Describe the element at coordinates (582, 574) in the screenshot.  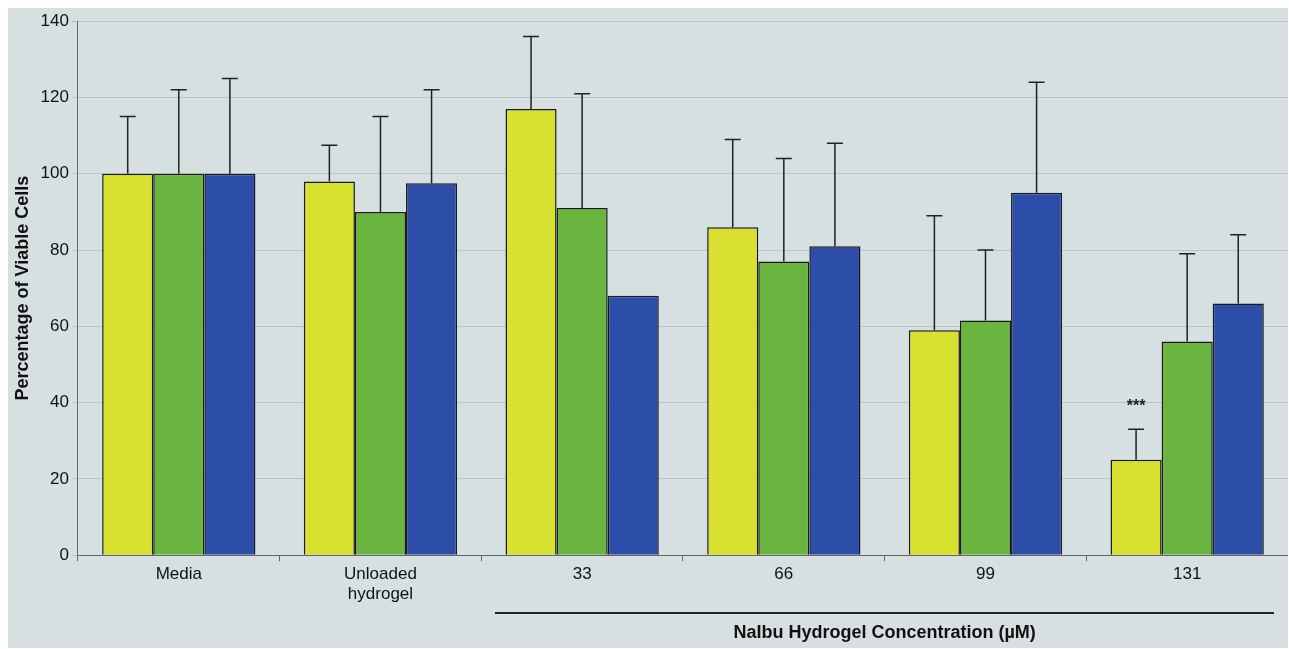
I see `x-tick-label: 33` at that location.